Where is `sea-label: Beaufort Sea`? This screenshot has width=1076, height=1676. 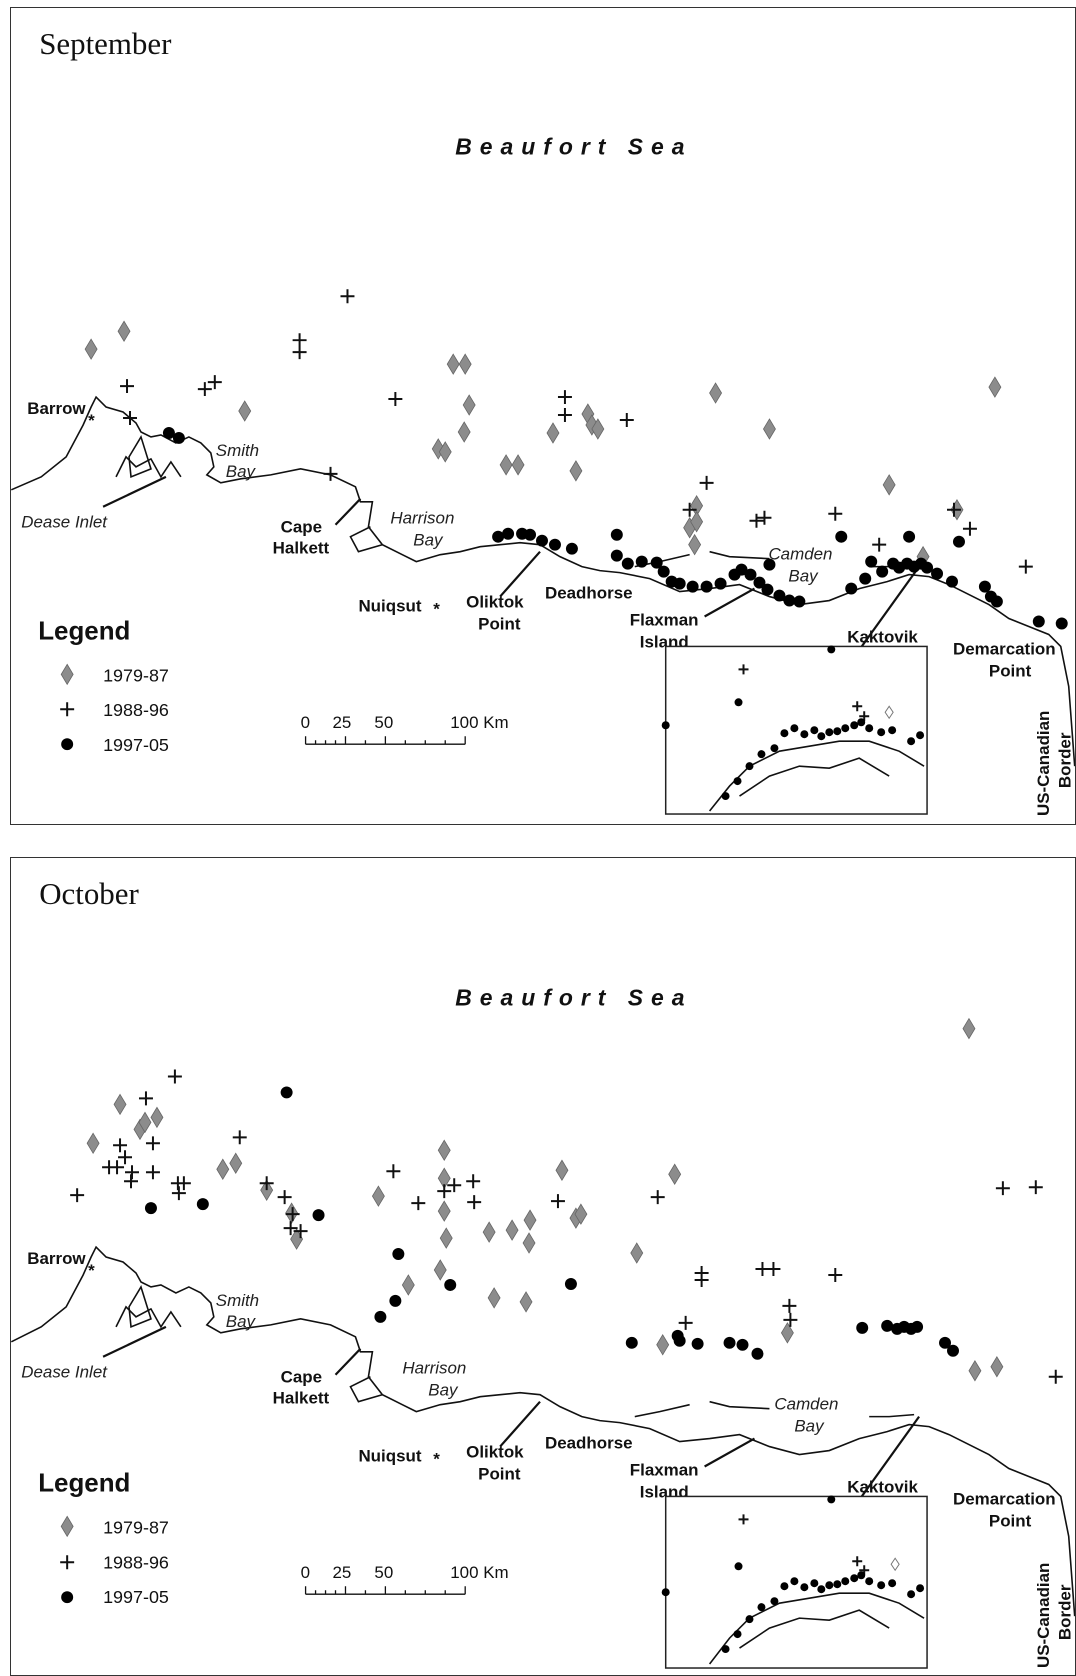
sea-label: Beaufort Sea is located at coordinates (573, 147).